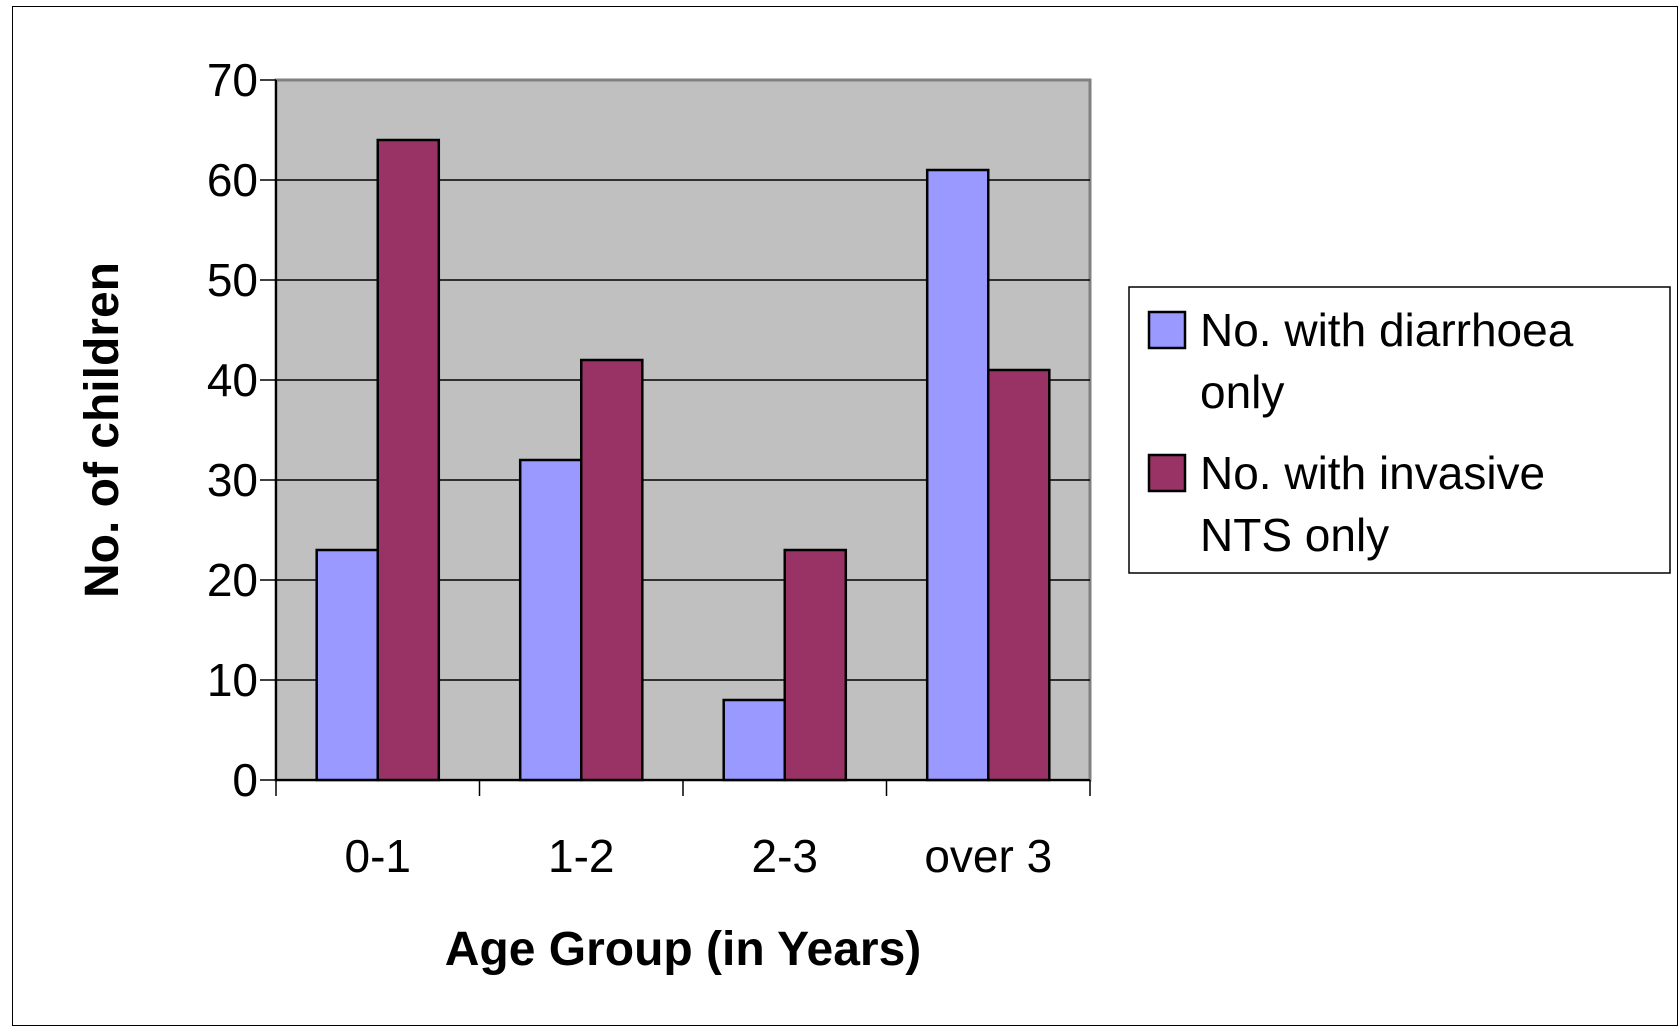  I want to click on y-tick-label: 0, so click(245, 780).